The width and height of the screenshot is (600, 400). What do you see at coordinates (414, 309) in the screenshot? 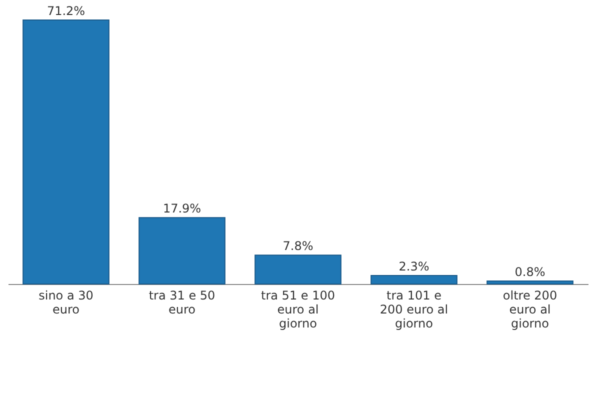
I see `x-tick-label: tra 101 e 200 euro al giorno` at bounding box center [414, 309].